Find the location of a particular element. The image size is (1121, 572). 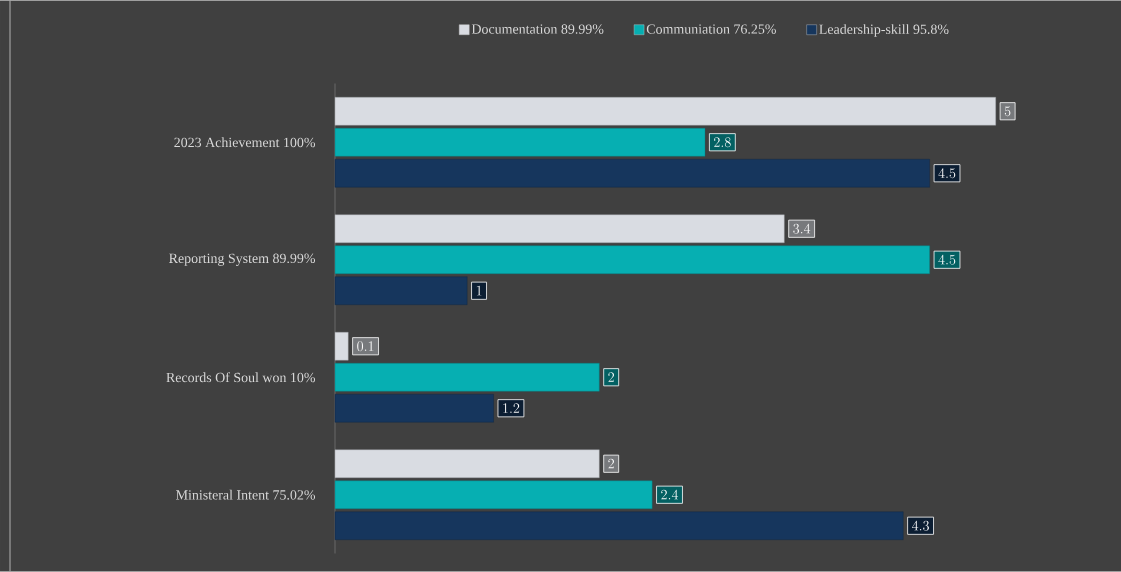

data-label: 2.4 is located at coordinates (670, 494).